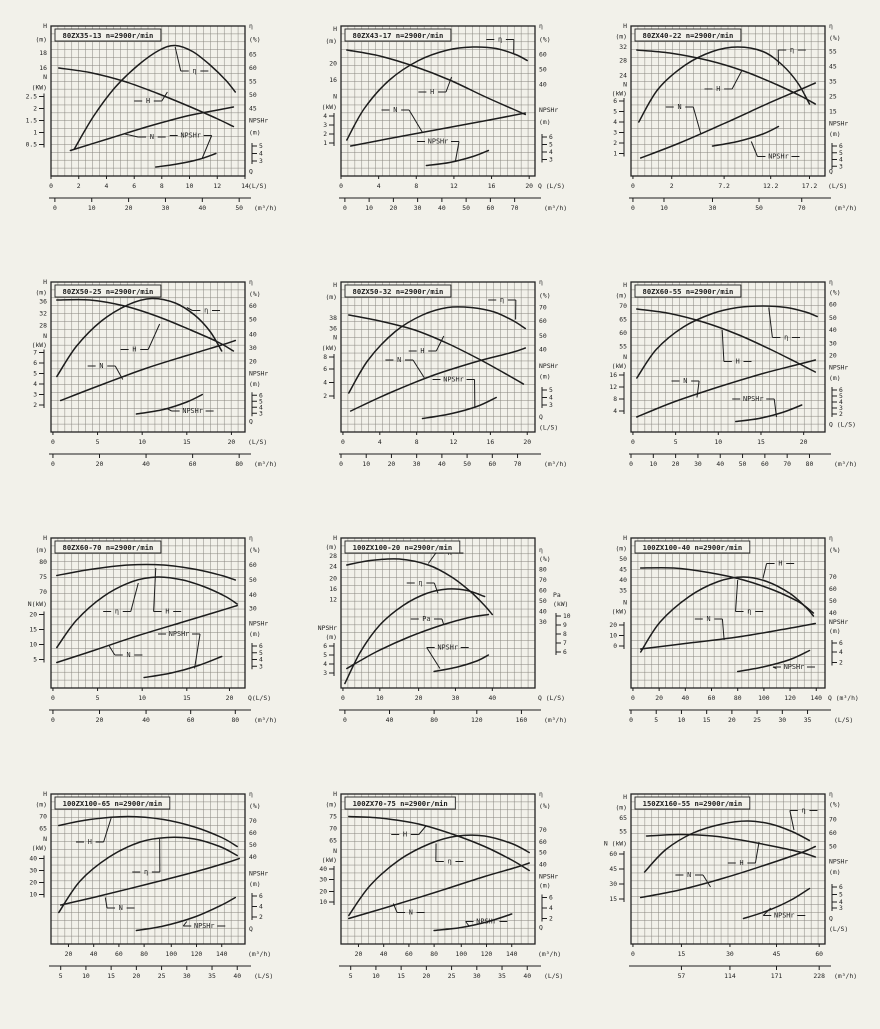  Describe the element at coordinates (53, 698) in the screenshot. I see `q-primary-tick: 0` at that location.